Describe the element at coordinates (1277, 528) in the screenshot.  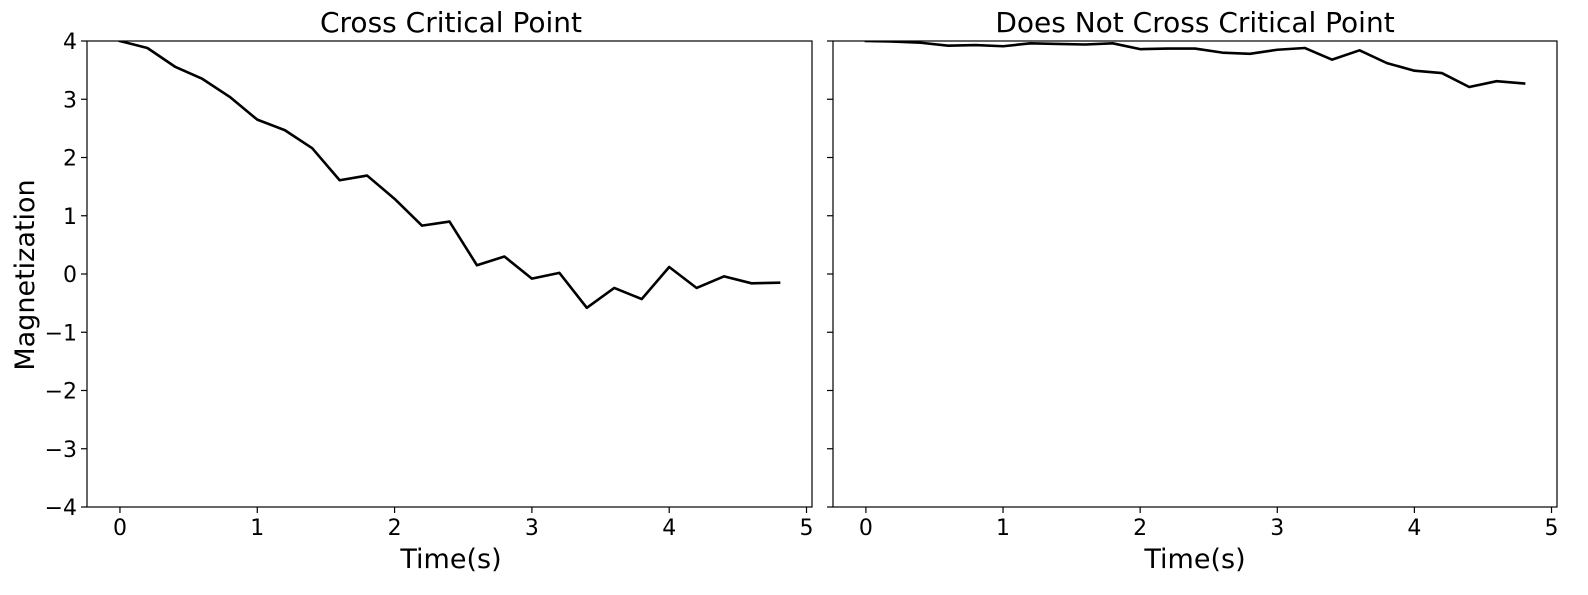
I see `x-tick-label-right-3: 3` at that location.